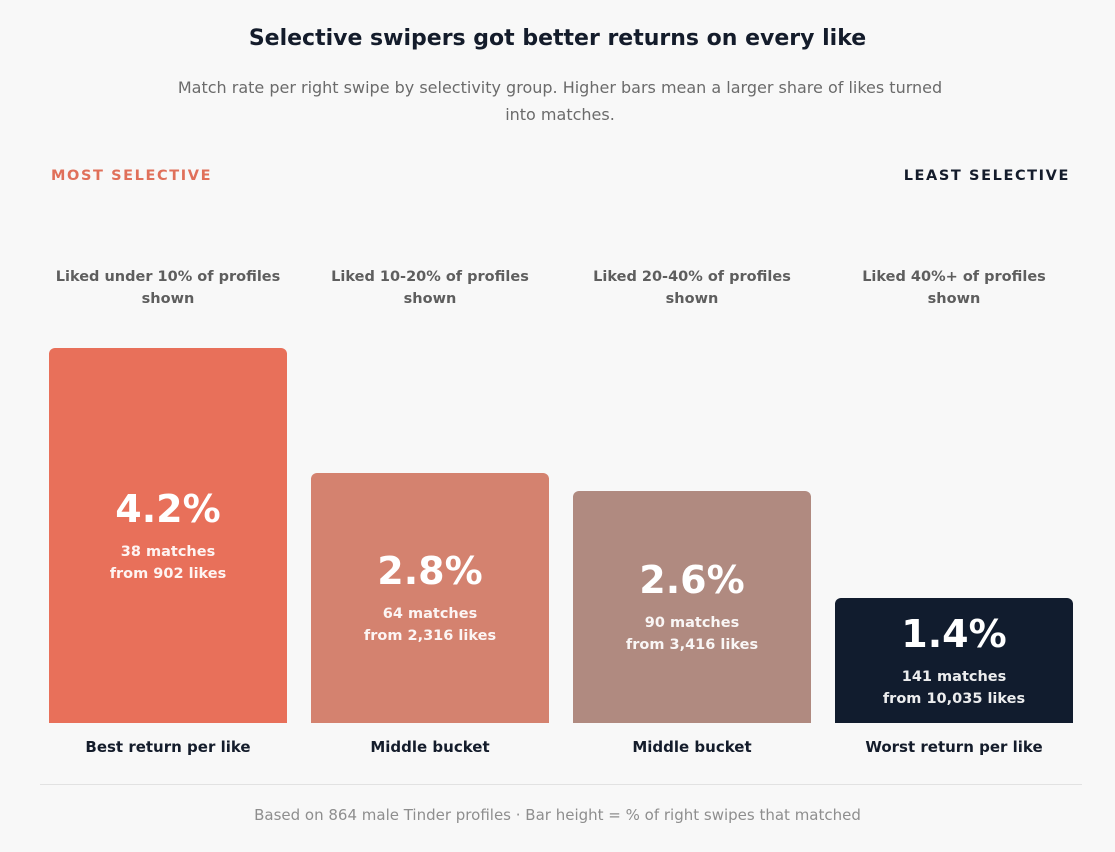  I want to click on bar-value-label: 1.4%, so click(954, 633).